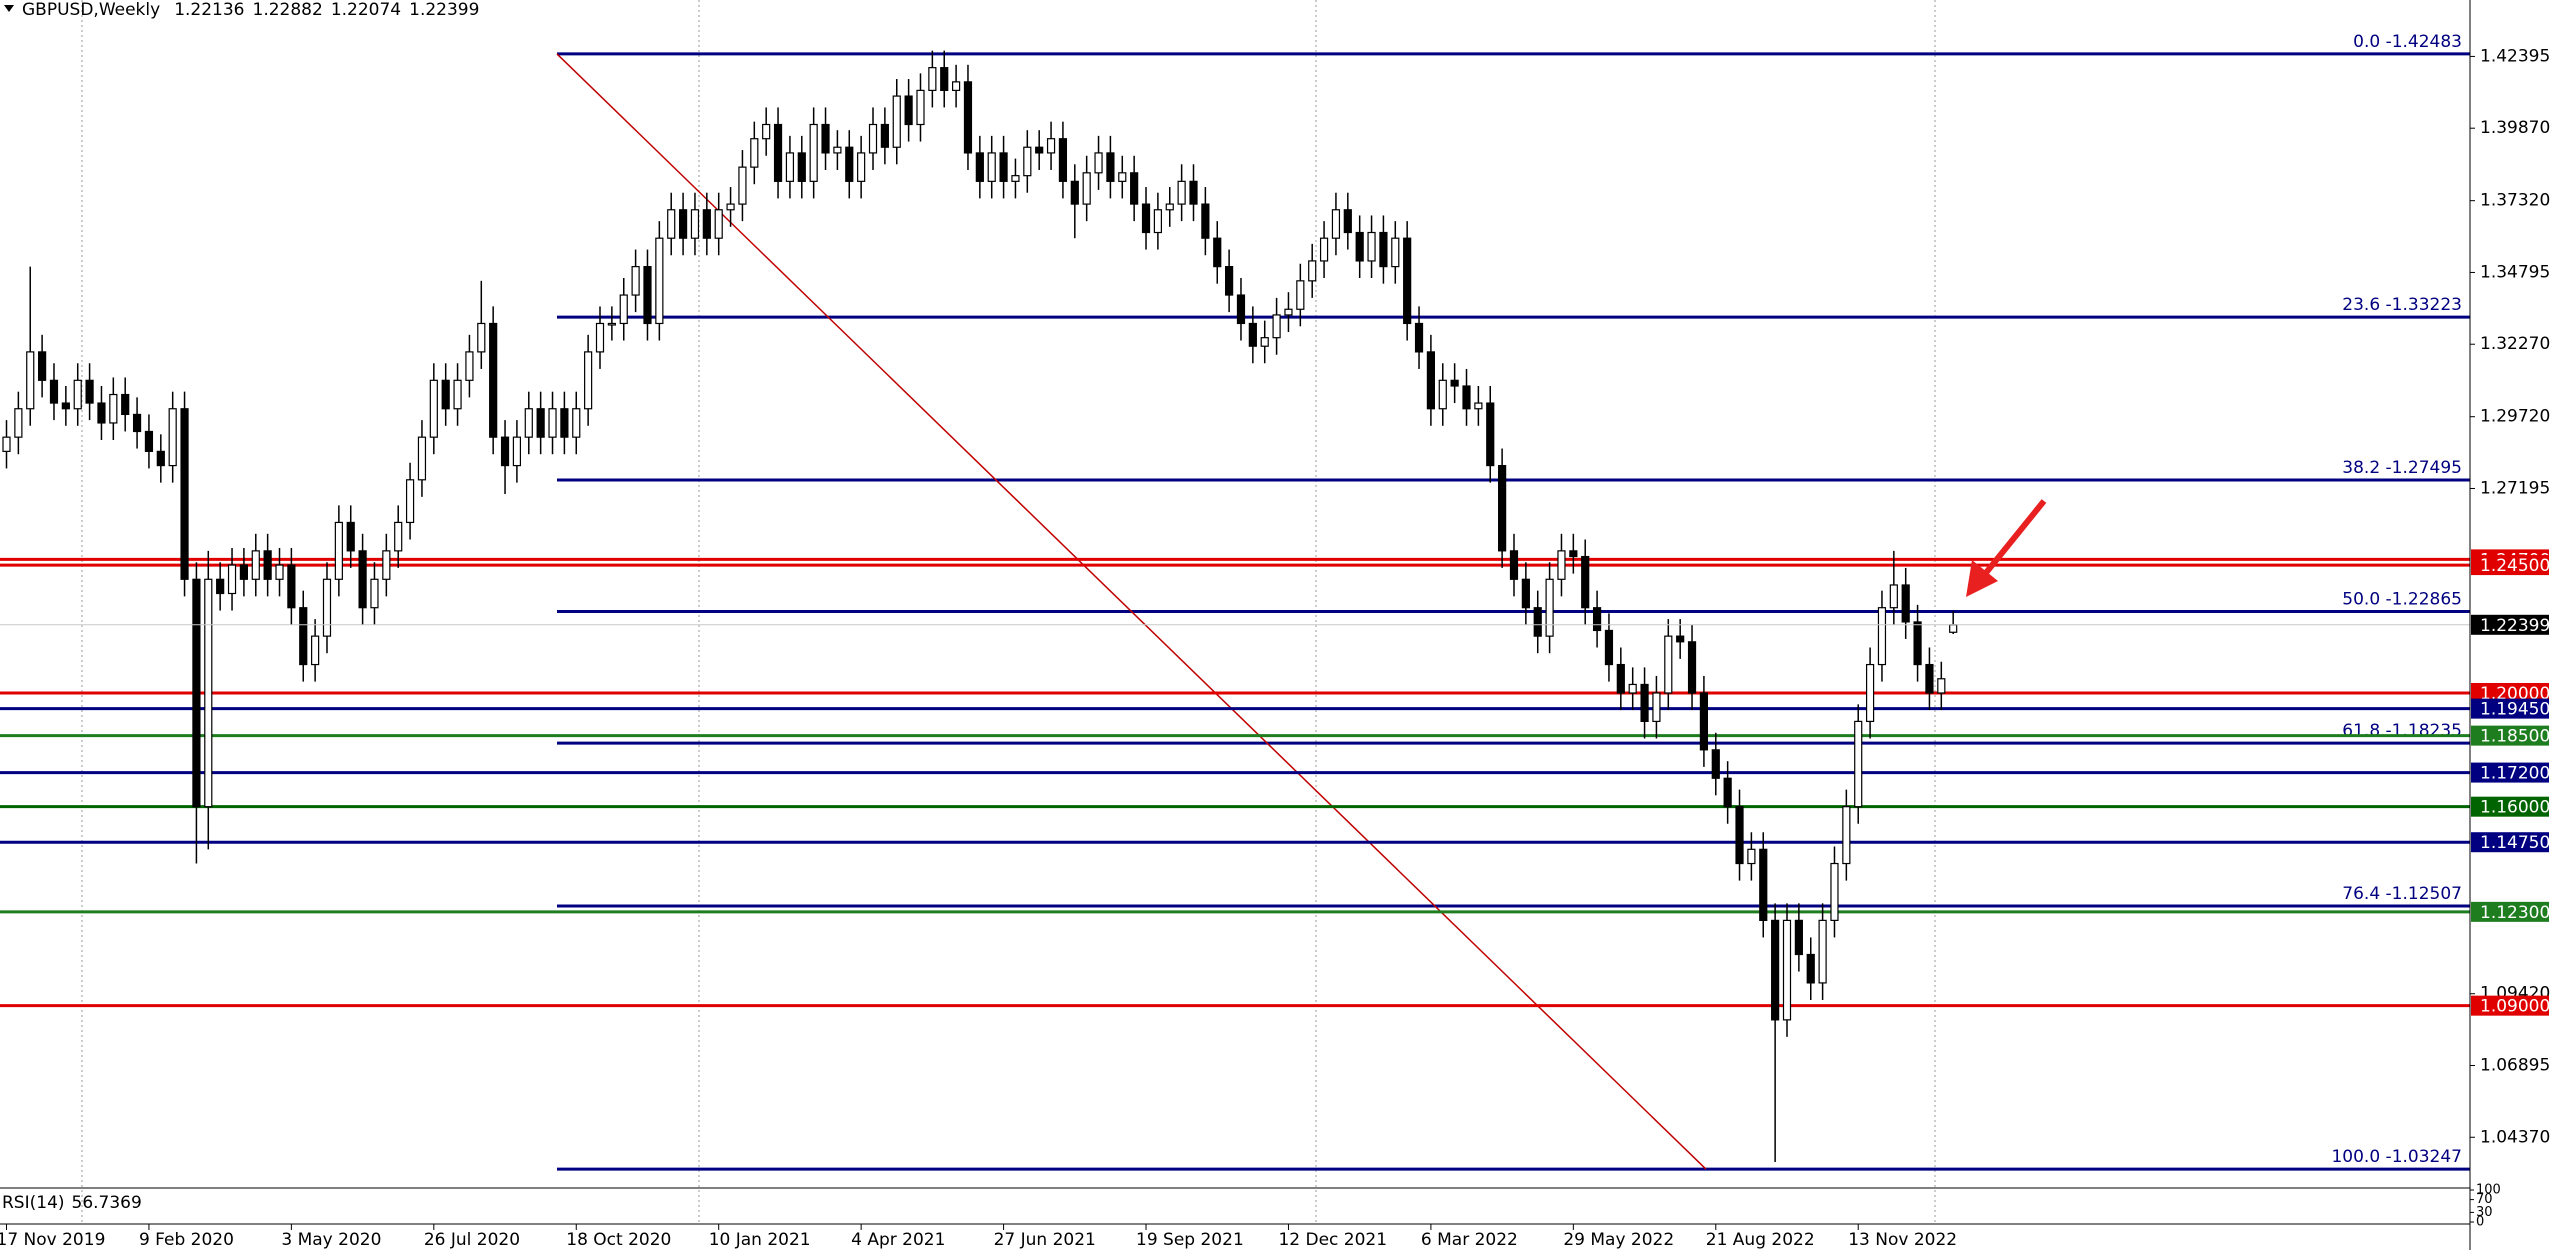  What do you see at coordinates (2515, 1137) in the screenshot?
I see `y-tick-label: 1.04370` at bounding box center [2515, 1137].